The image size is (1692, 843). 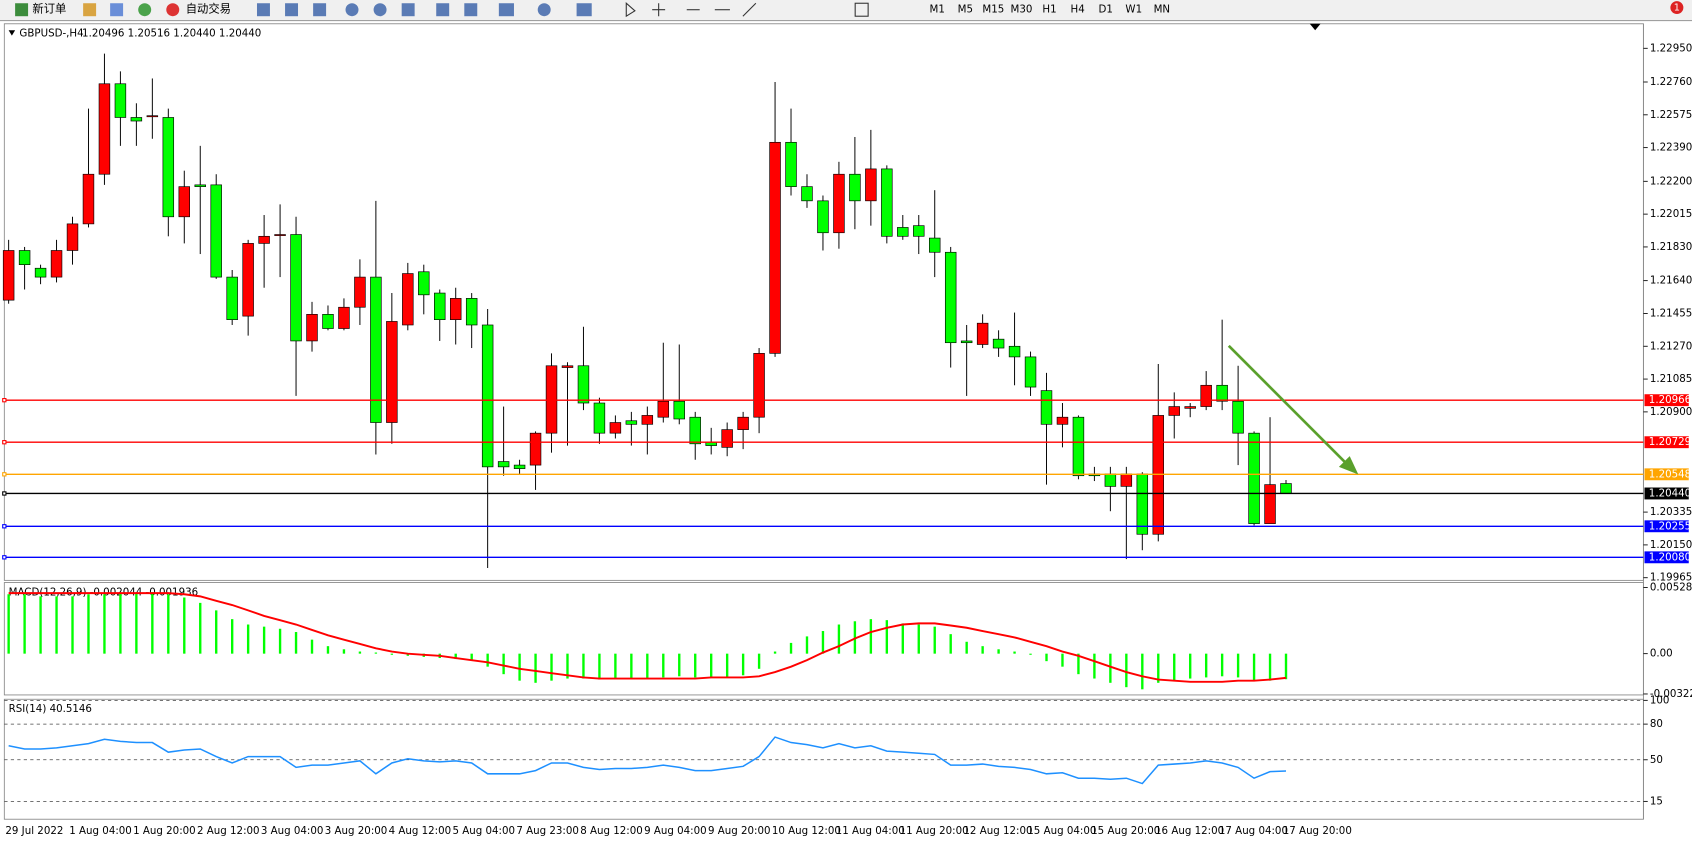 What do you see at coordinates (749, 9) in the screenshot?
I see `trendline-tool` at bounding box center [749, 9].